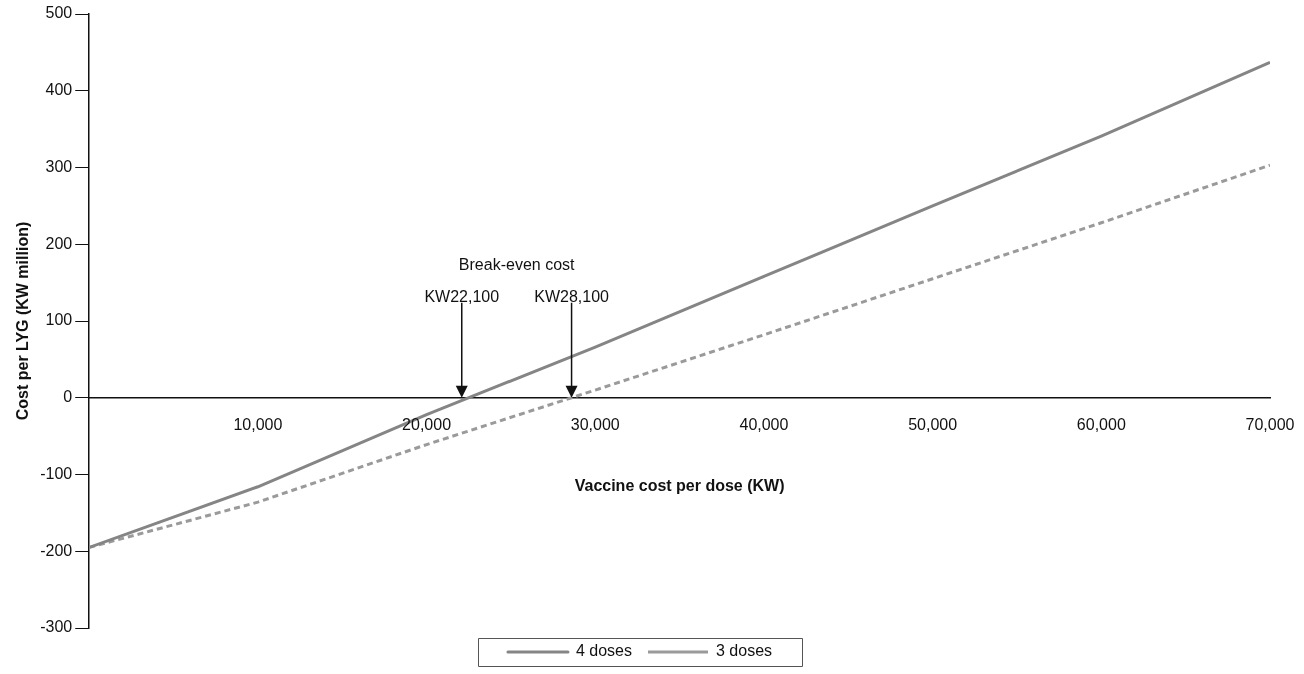 Image resolution: width=1304 pixels, height=674 pixels. Describe the element at coordinates (59, 13) in the screenshot. I see `y-tick-label: 500` at that location.